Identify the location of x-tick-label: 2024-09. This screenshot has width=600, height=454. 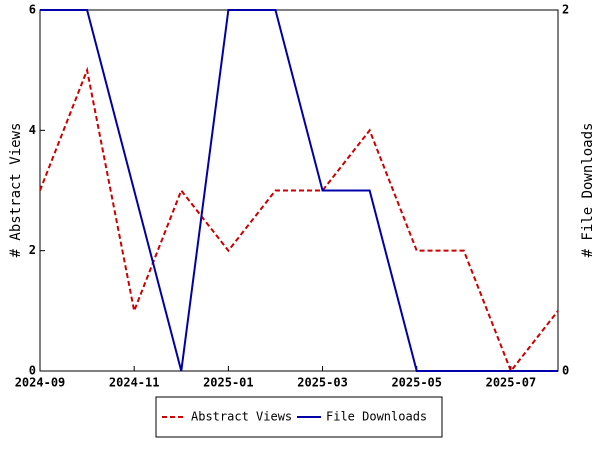
(40, 383).